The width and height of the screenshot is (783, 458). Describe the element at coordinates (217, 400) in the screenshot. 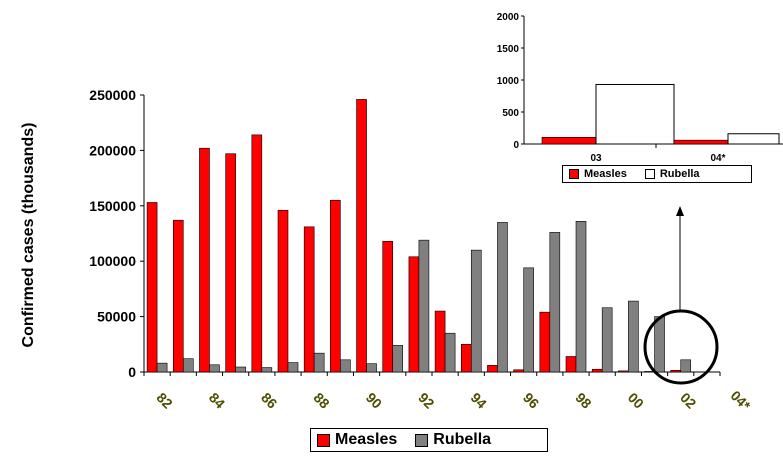

I see `x-tick-label: 84` at that location.